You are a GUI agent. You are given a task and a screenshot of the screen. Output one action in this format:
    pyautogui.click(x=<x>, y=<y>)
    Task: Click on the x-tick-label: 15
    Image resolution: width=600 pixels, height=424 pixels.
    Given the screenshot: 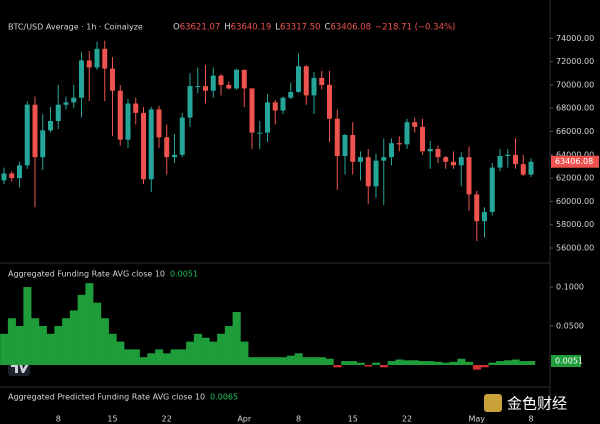 What is the action you would take?
    pyautogui.click(x=112, y=419)
    